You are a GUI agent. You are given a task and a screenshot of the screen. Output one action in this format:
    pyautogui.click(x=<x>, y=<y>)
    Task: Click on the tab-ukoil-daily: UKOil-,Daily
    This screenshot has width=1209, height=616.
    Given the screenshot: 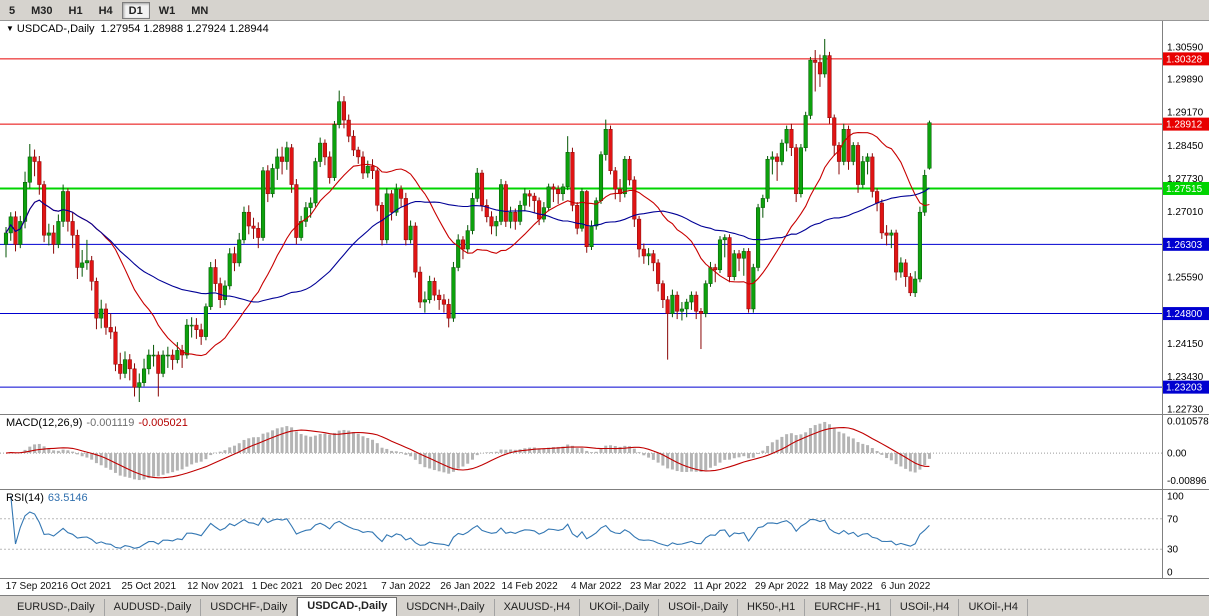 What is the action you would take?
    pyautogui.click(x=620, y=607)
    